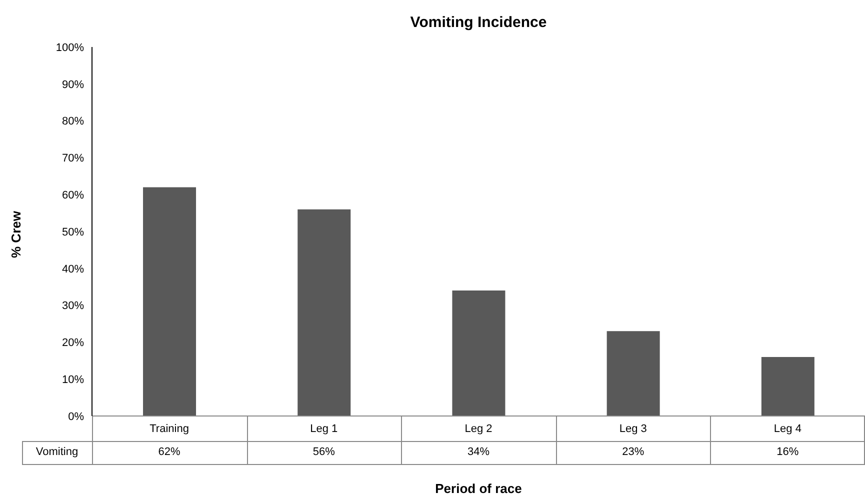 This screenshot has width=865, height=504. Describe the element at coordinates (57, 452) in the screenshot. I see `text: Vomiting` at that location.